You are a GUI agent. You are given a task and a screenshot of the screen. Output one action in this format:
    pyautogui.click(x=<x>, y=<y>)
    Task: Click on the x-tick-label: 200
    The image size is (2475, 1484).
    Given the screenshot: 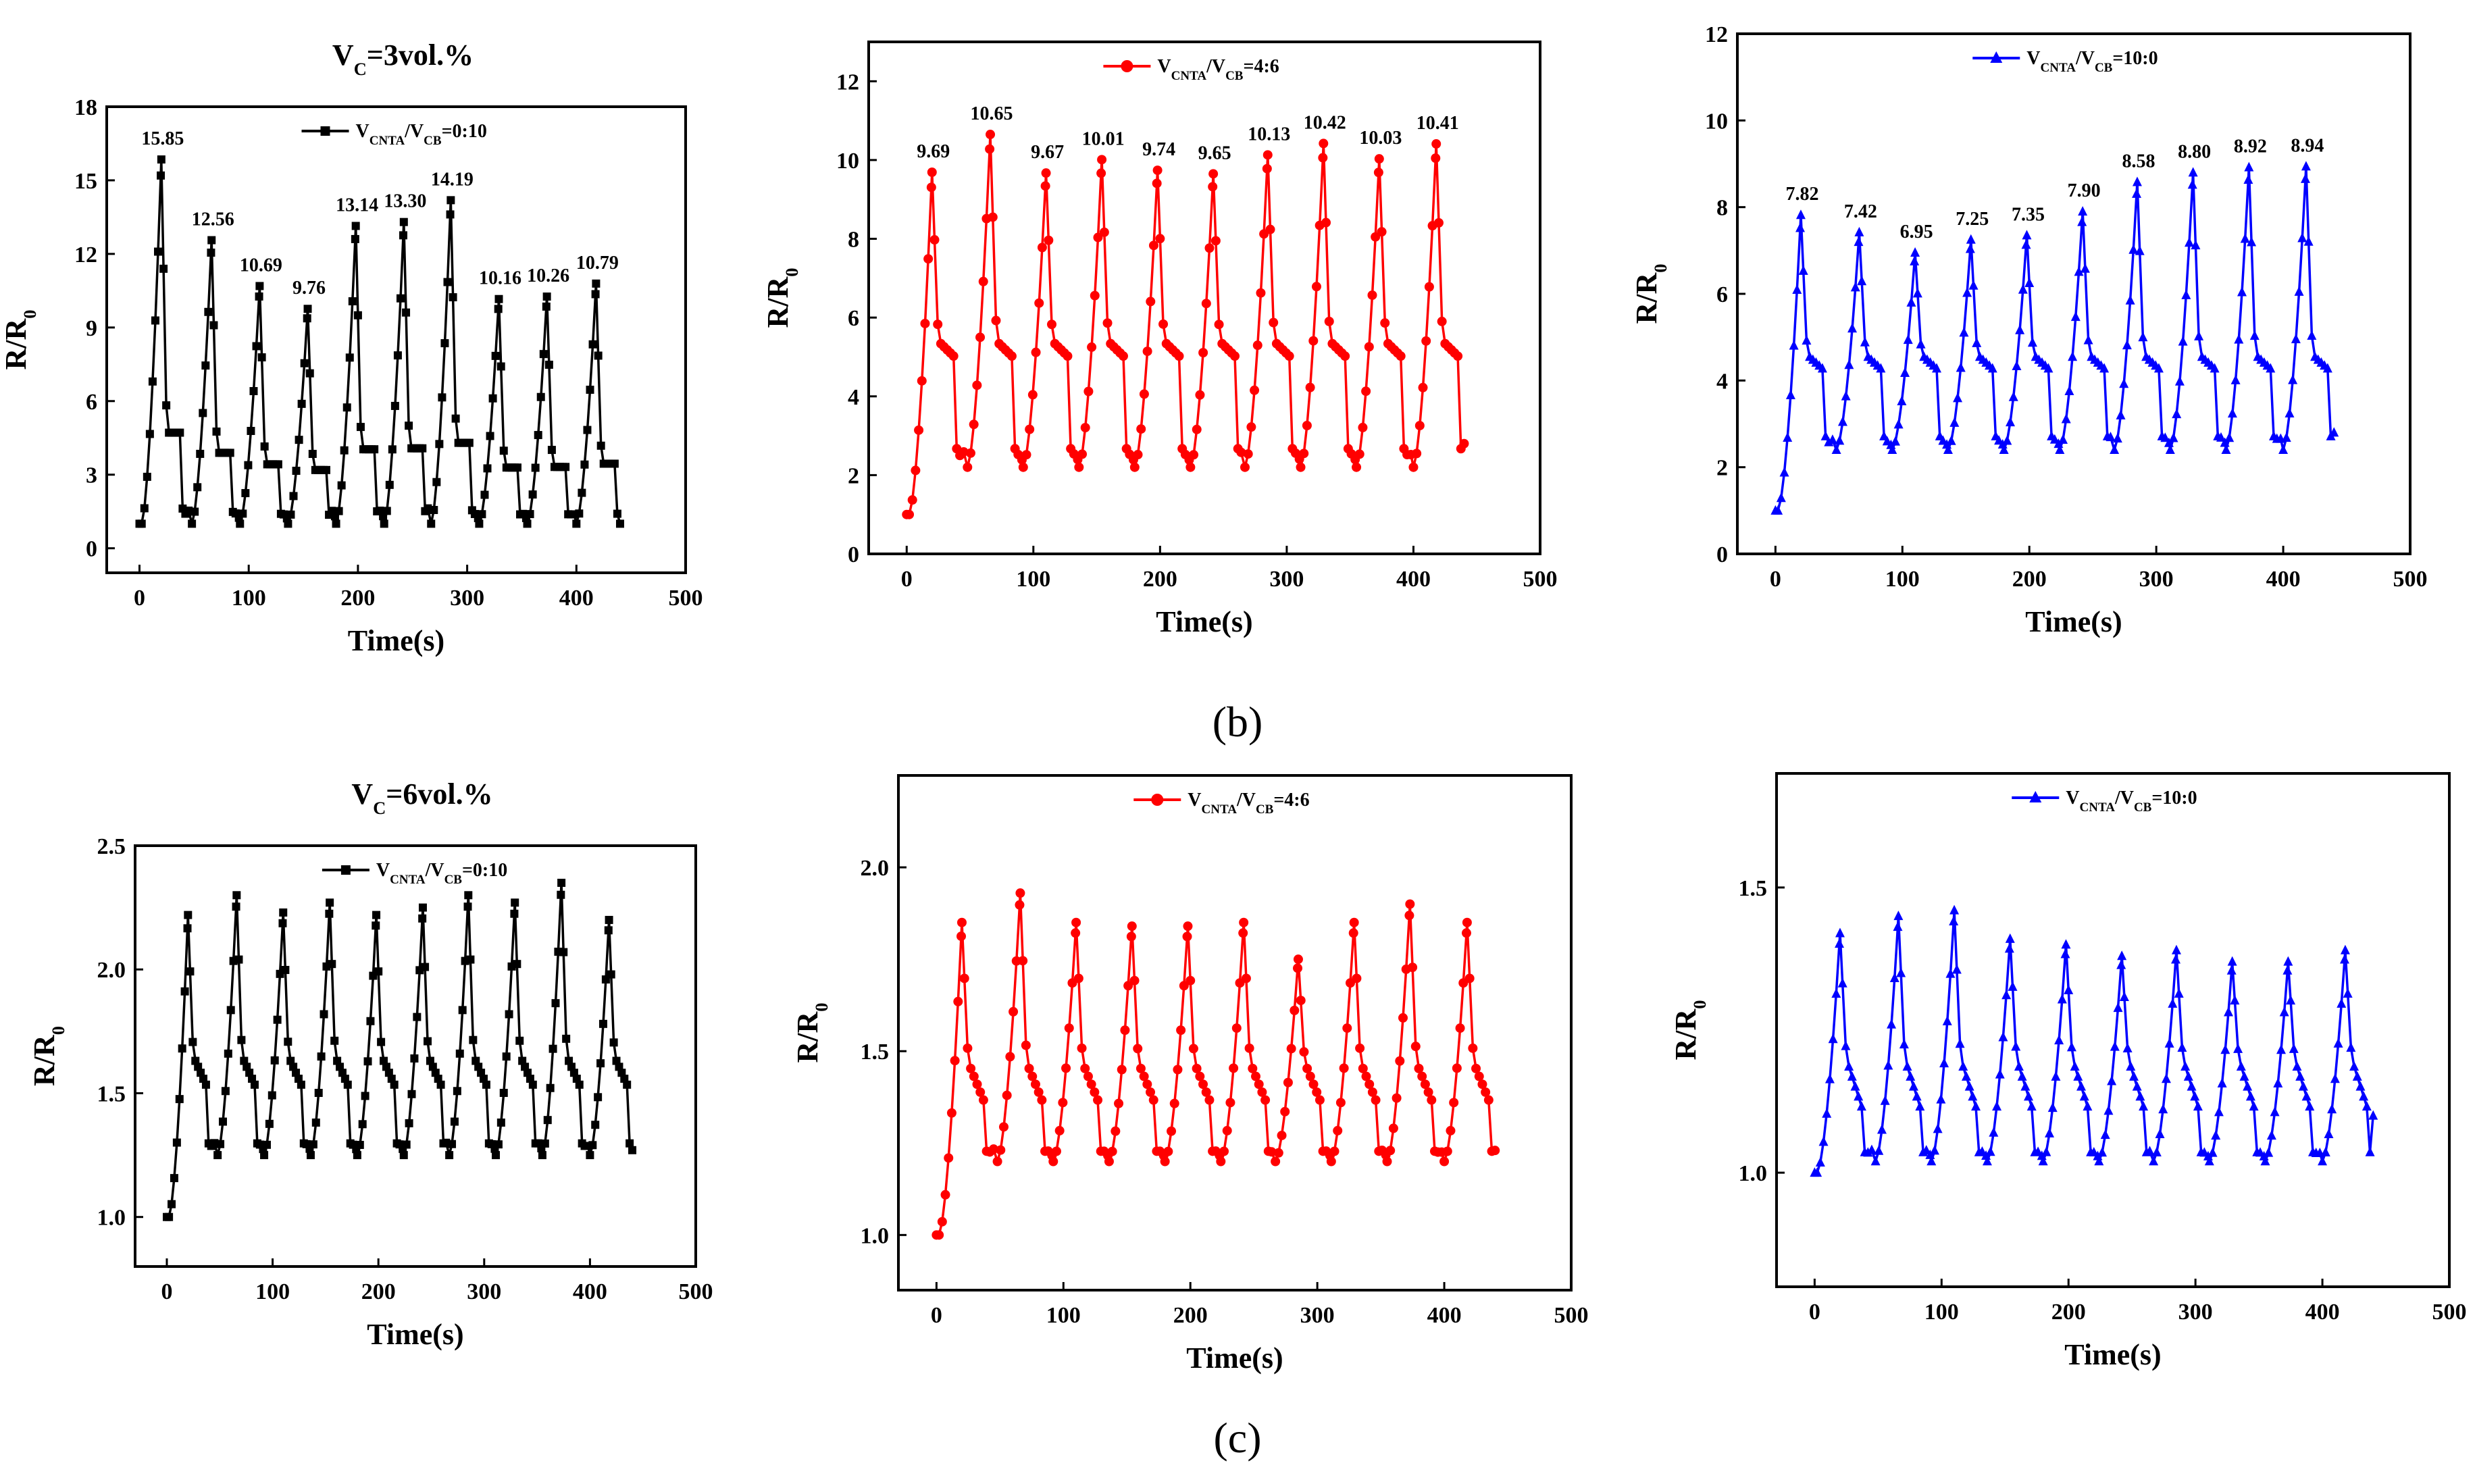 What is the action you would take?
    pyautogui.click(x=2068, y=1312)
    